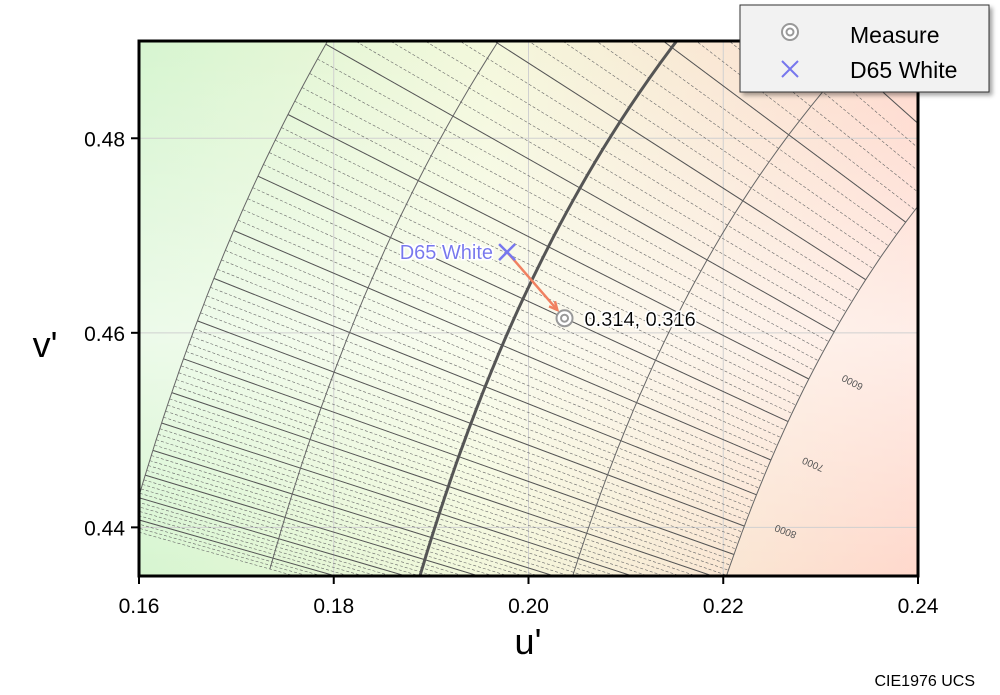 This screenshot has width=1000, height=695. Describe the element at coordinates (104, 334) in the screenshot. I see `y-tick-label: 0.46` at that location.